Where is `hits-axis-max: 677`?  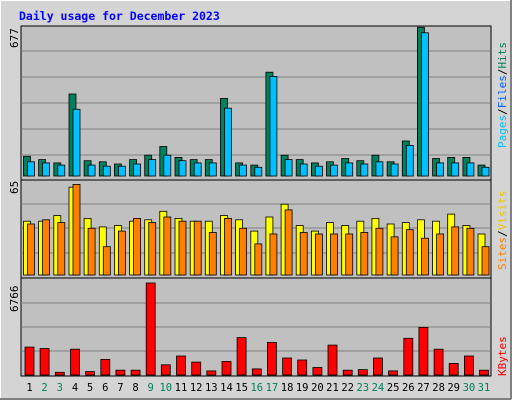 hits-axis-max: 677 is located at coordinates (14, 38).